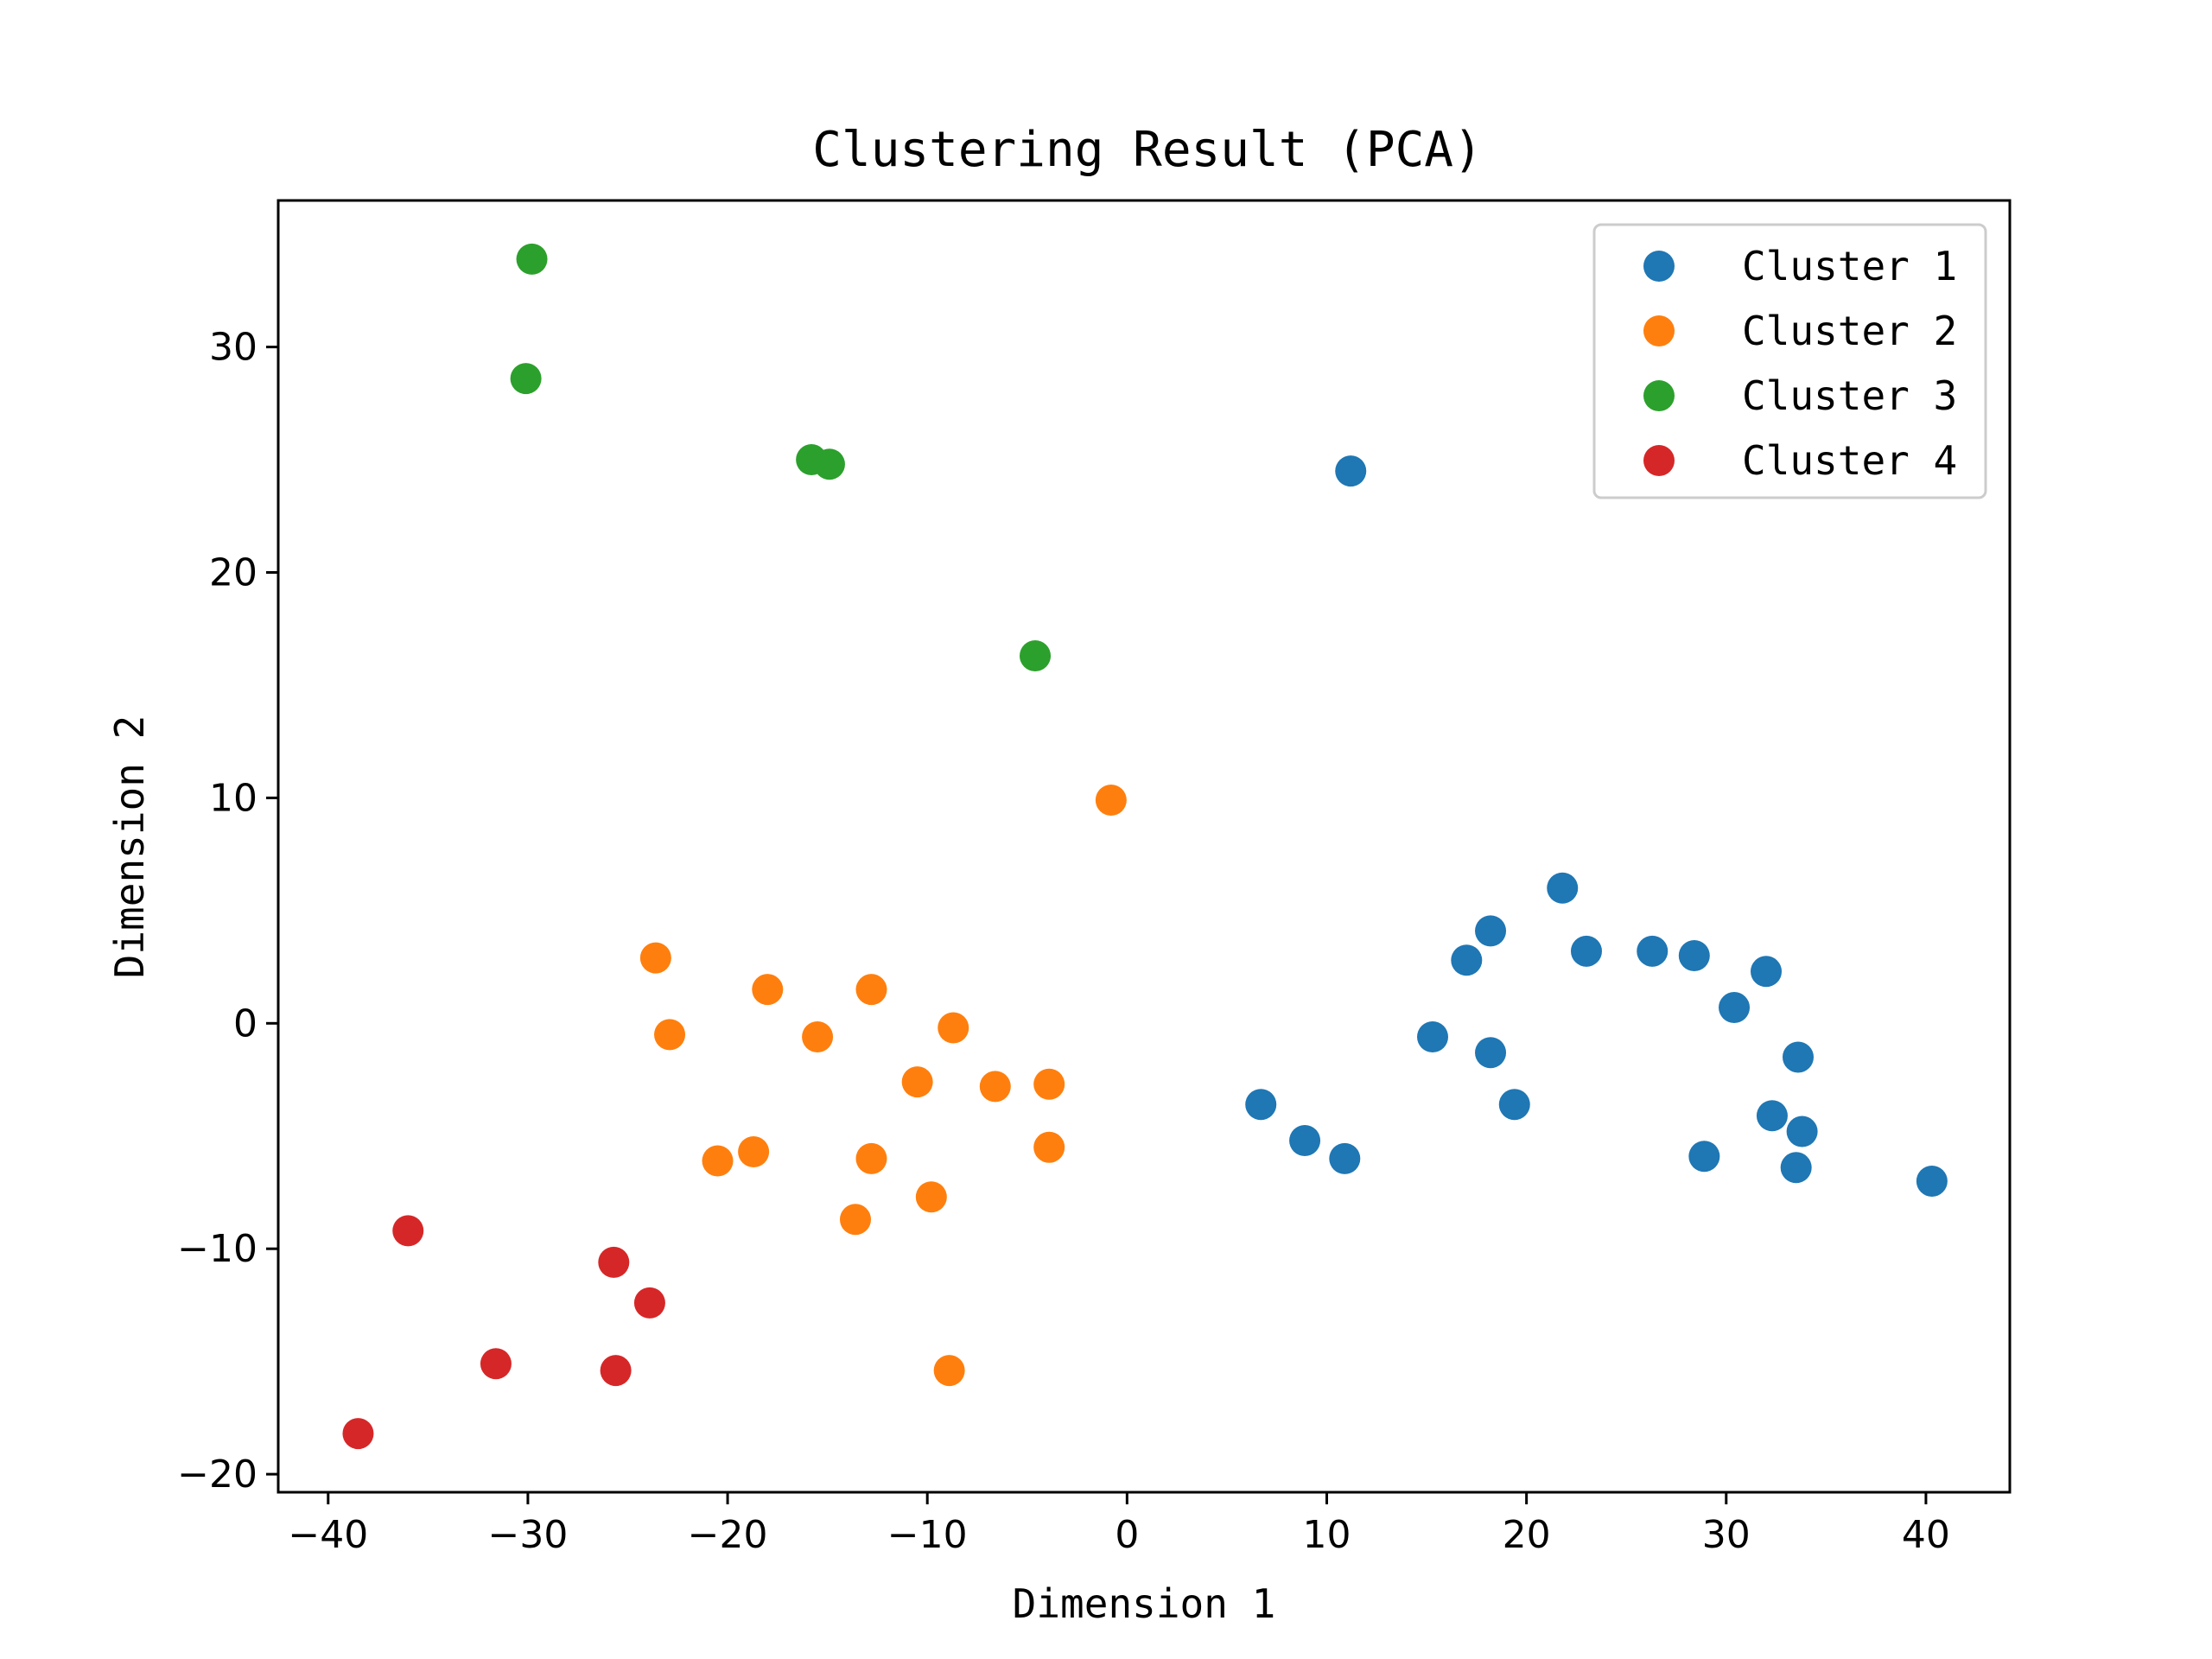  I want to click on y-axis: −20 −10 0 10 20 30, so click(227, 911).